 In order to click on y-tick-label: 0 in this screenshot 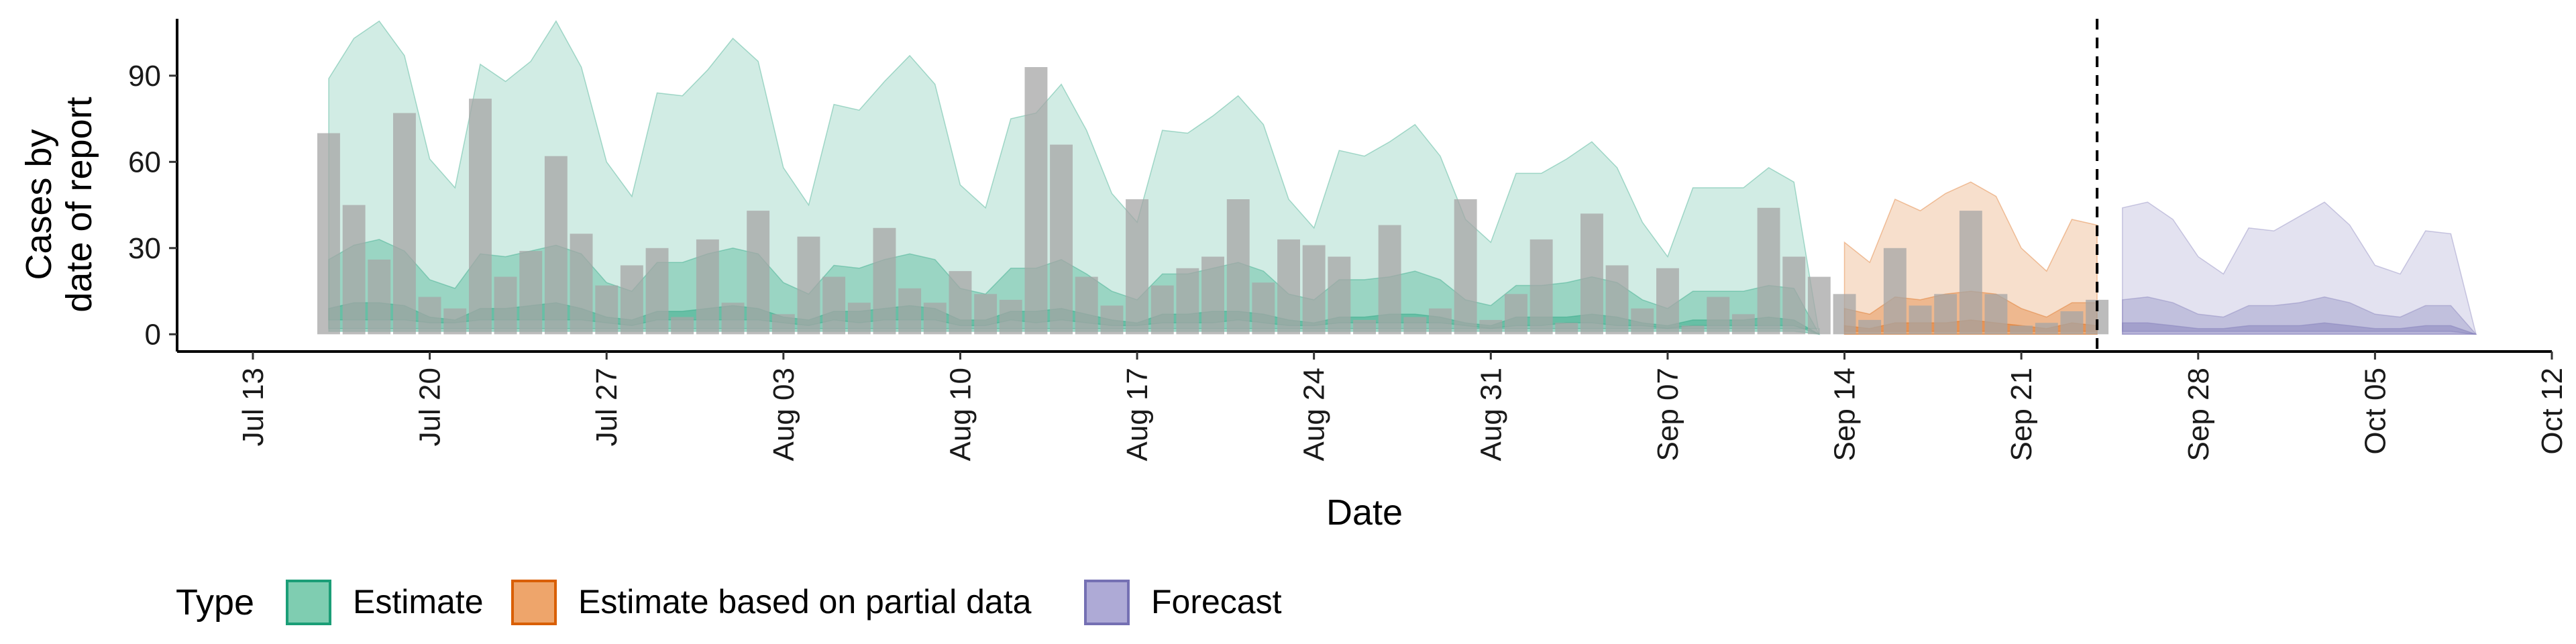, I will do `click(153, 334)`.